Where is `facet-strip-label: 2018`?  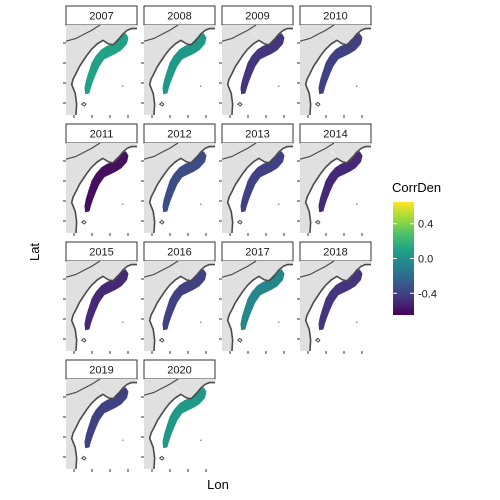 facet-strip-label: 2018 is located at coordinates (335, 253).